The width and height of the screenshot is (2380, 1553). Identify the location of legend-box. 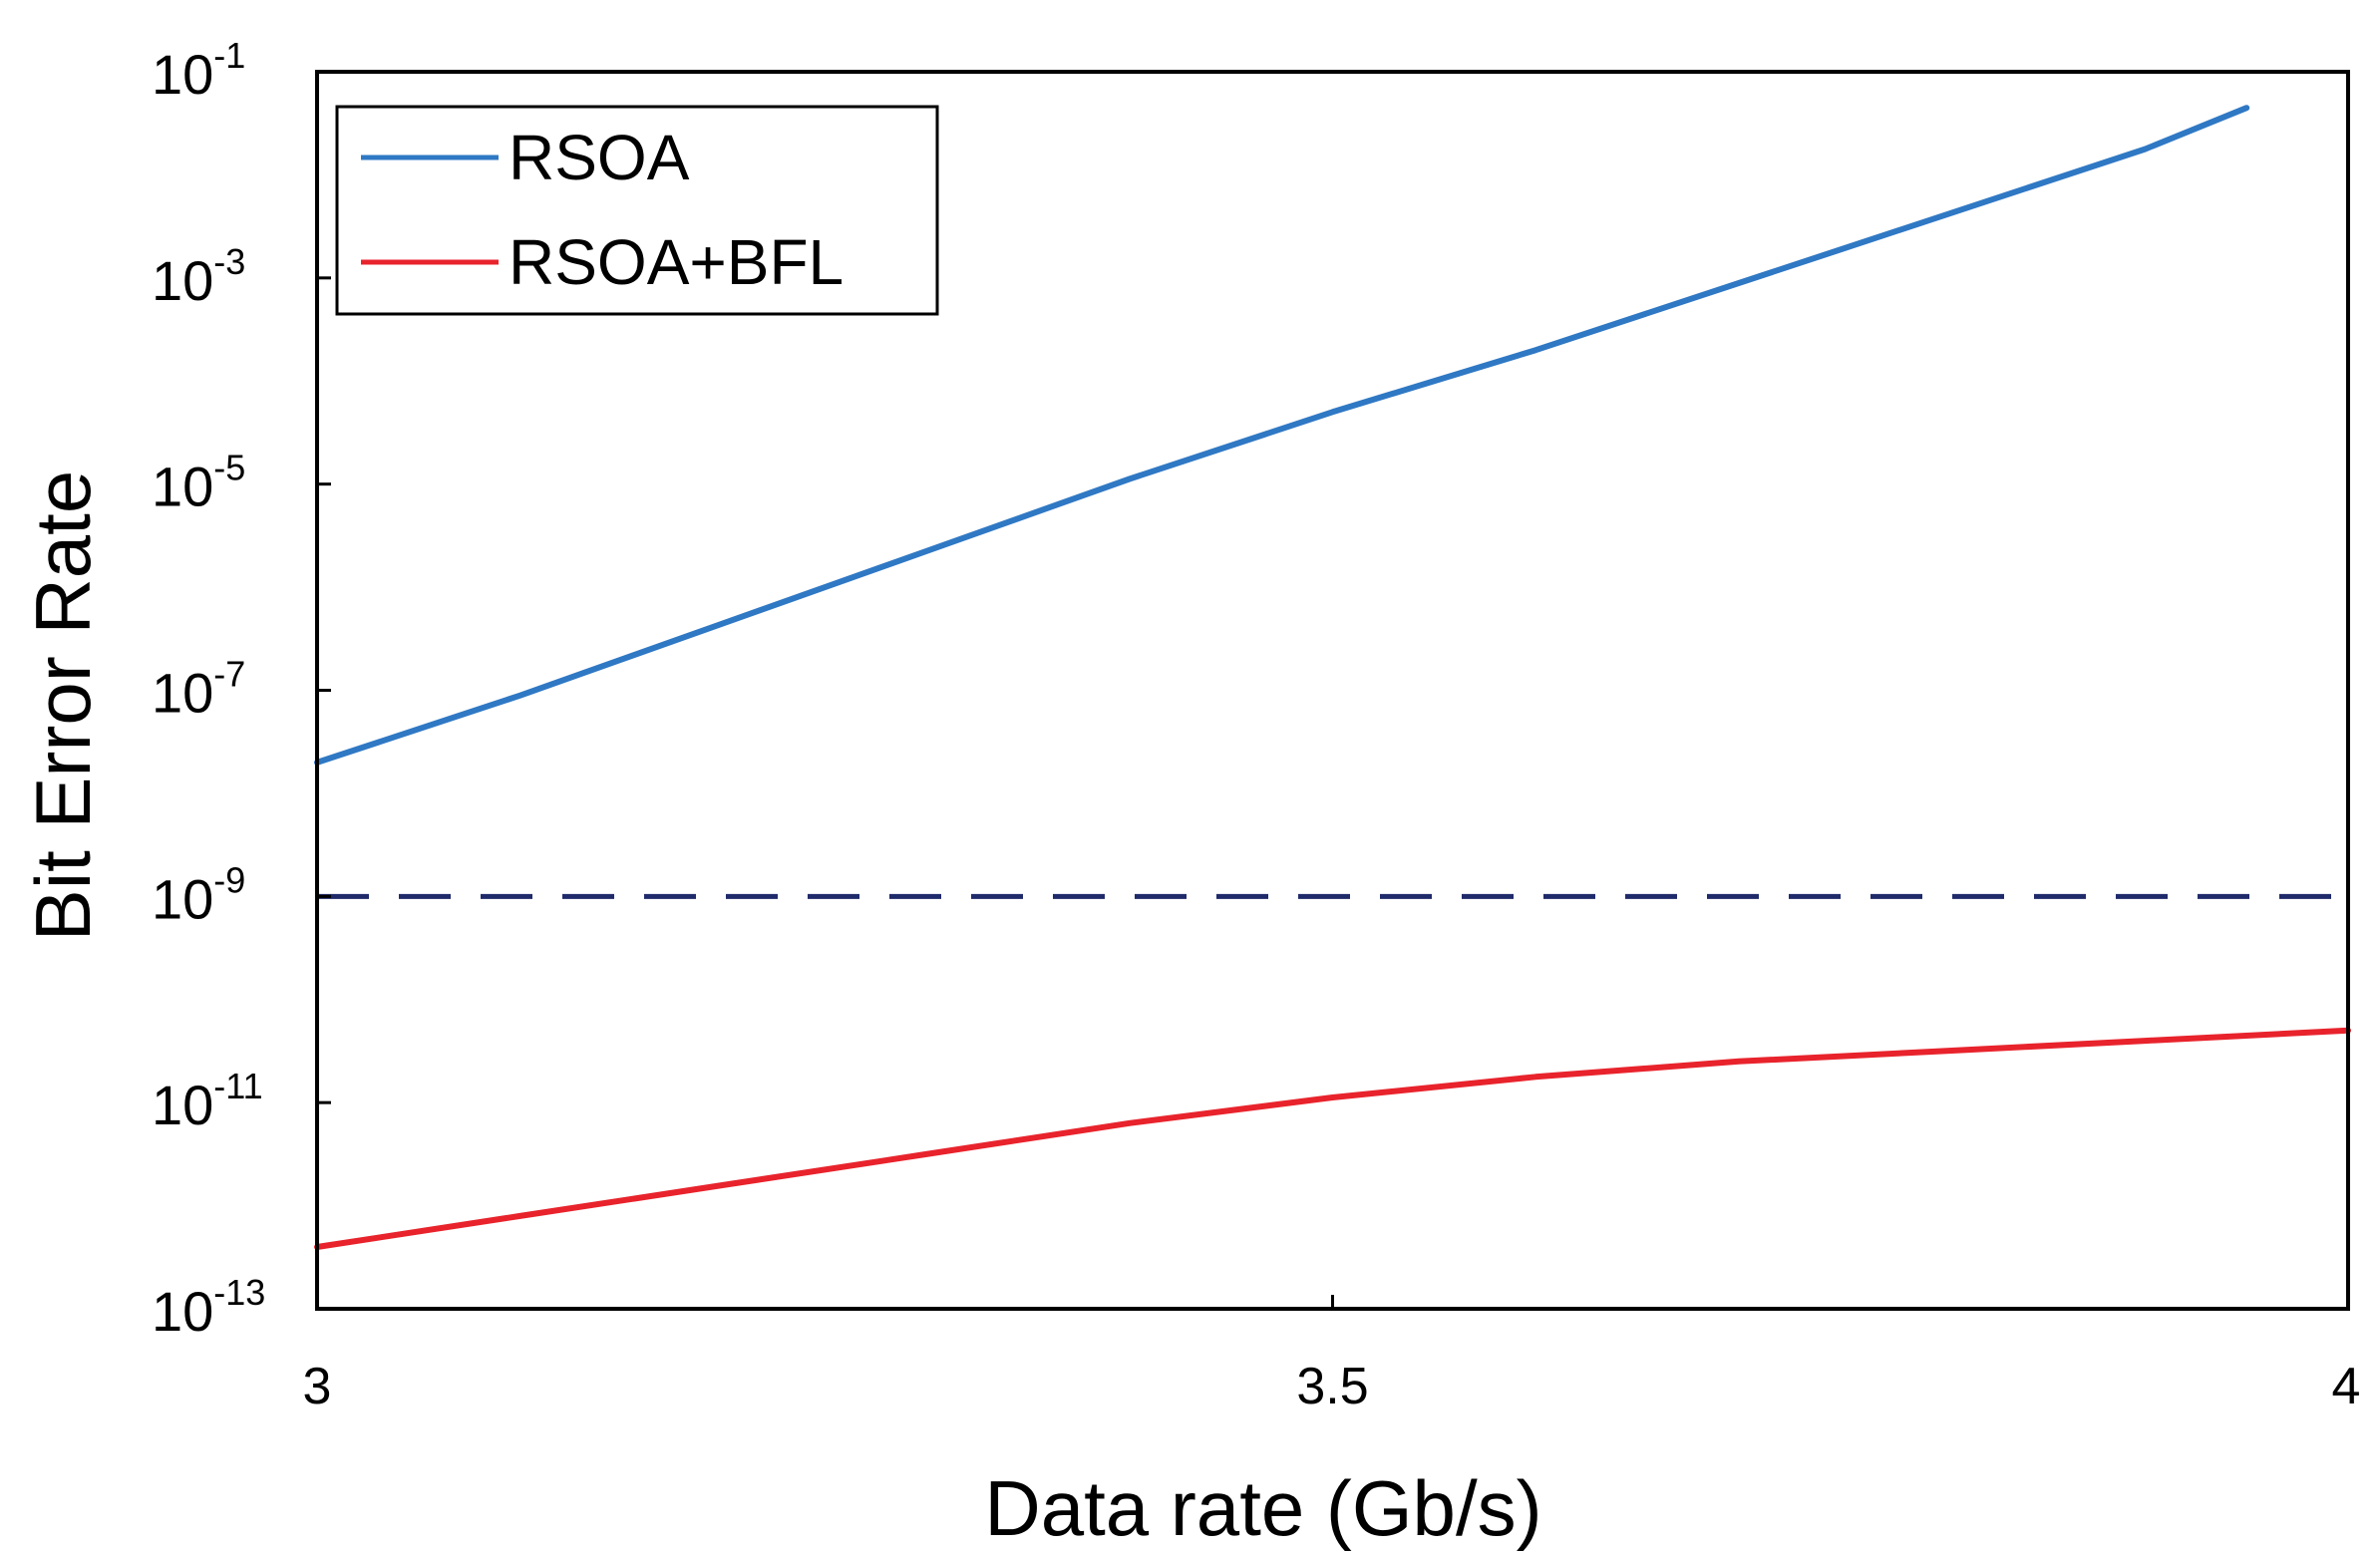
(637, 210).